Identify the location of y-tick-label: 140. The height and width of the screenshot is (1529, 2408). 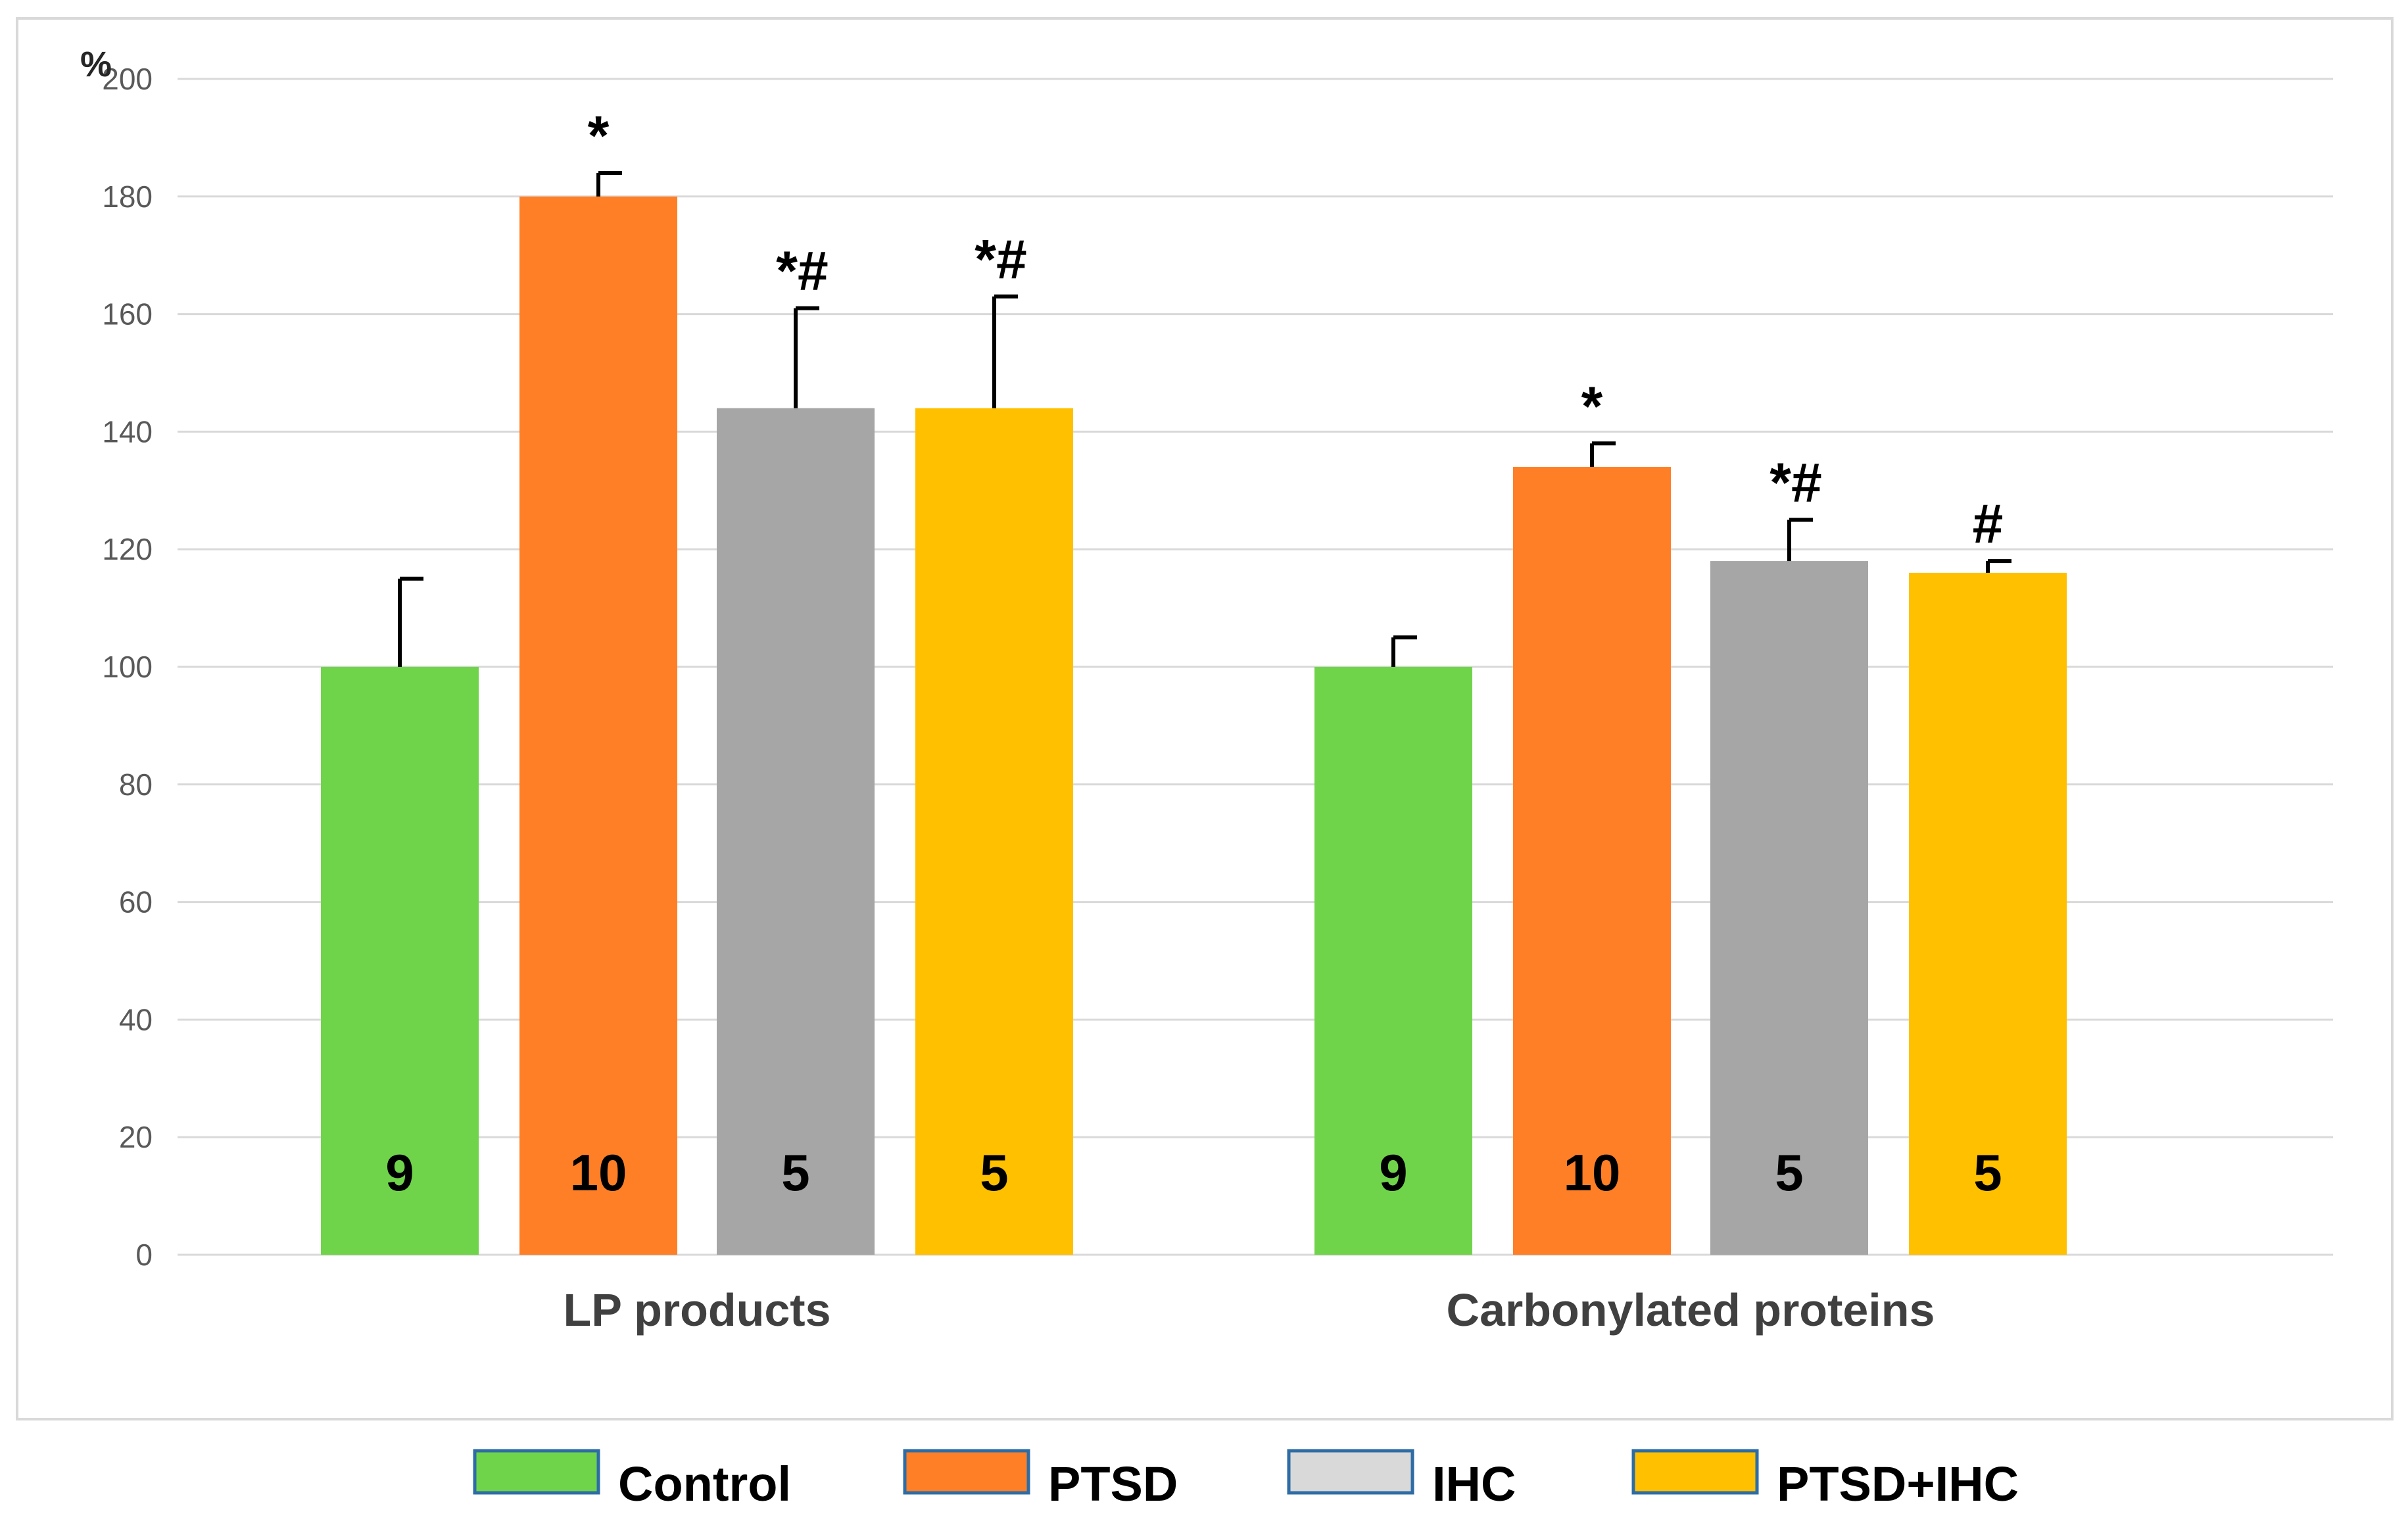
(127, 431).